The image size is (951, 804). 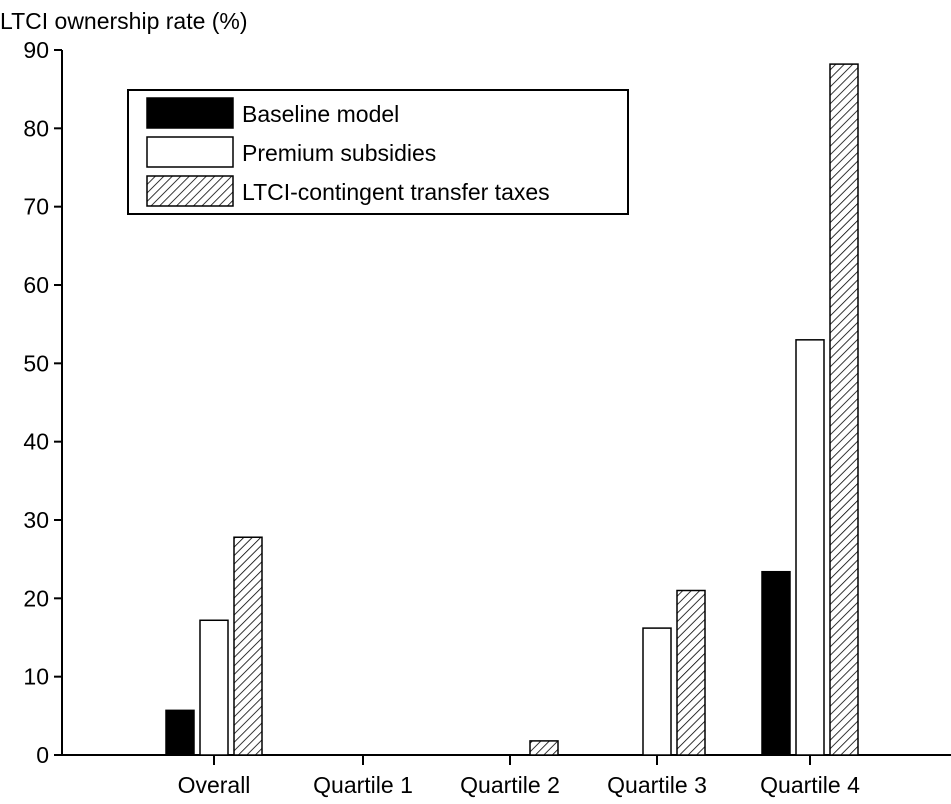 What do you see at coordinates (320, 114) in the screenshot?
I see `legend-label: Baseline model` at bounding box center [320, 114].